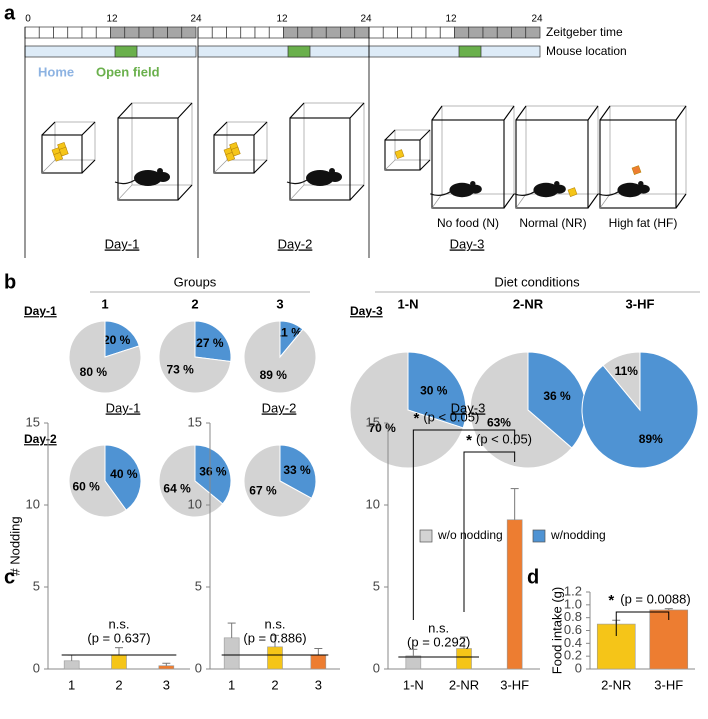 The image size is (708, 719). I want to click on bracket, so click(464, 524).